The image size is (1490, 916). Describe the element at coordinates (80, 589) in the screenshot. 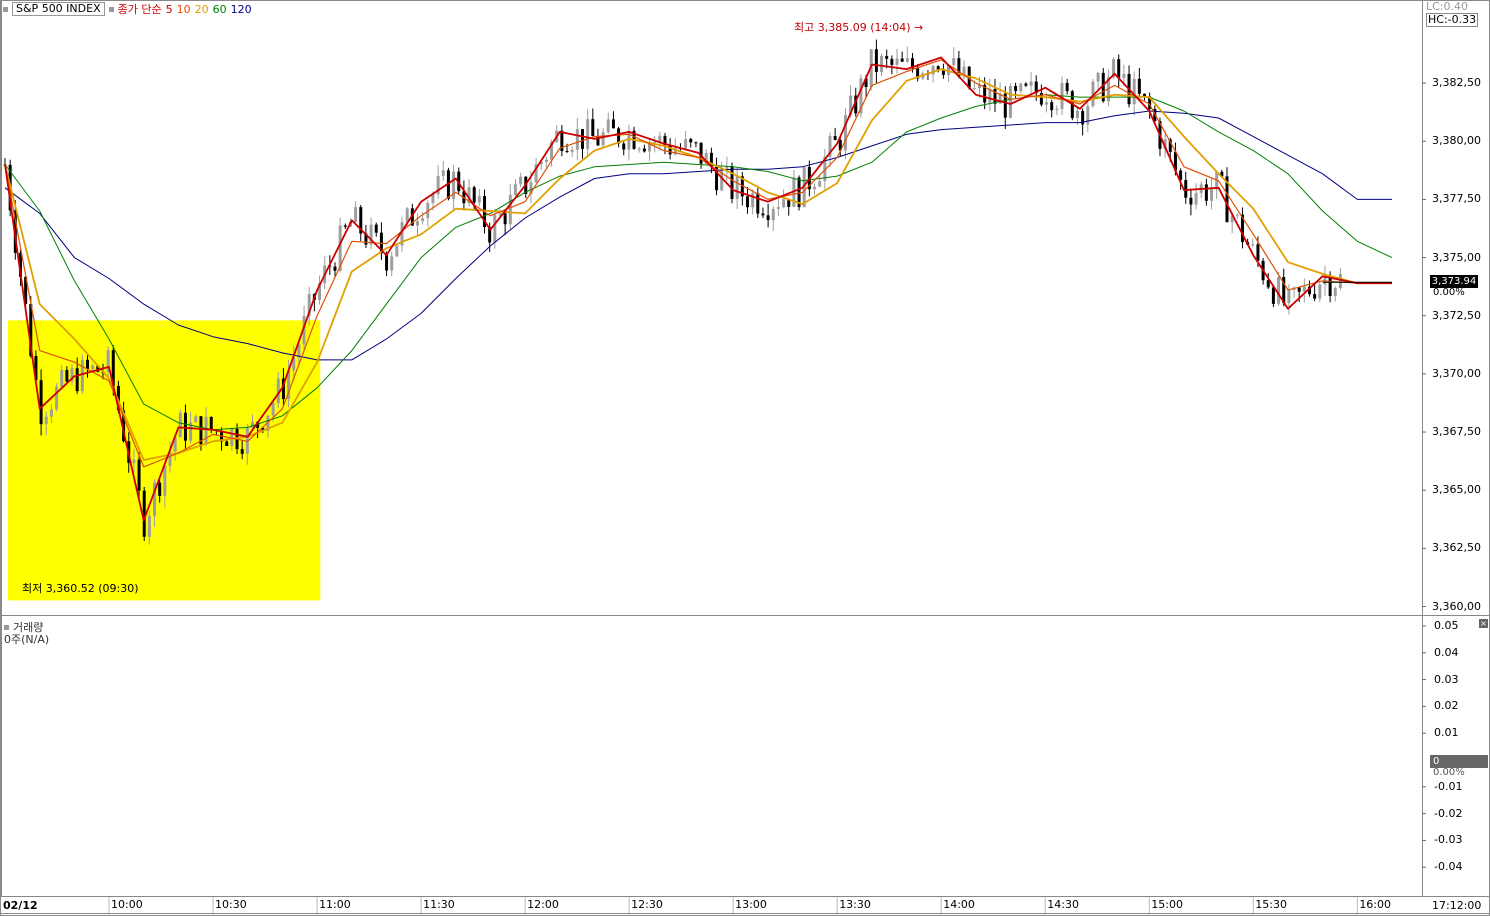

I see `low-annotation: 최저 3,360.52 (09:30)` at that location.